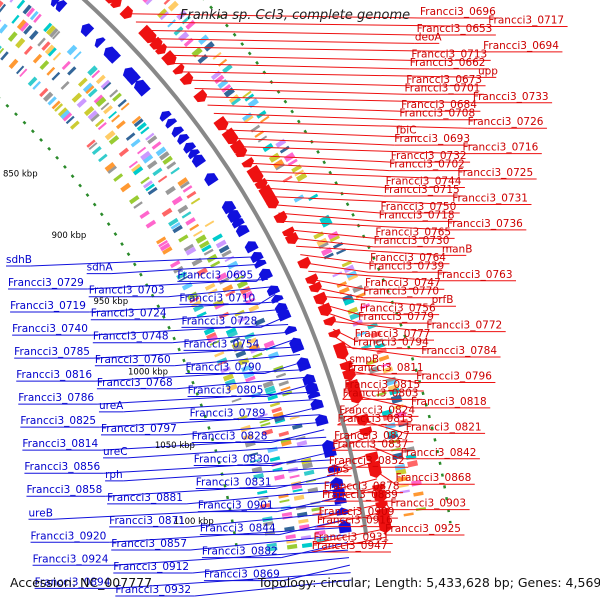  I want to click on kbp-tick-label: 1100 kbp, so click(194, 522).